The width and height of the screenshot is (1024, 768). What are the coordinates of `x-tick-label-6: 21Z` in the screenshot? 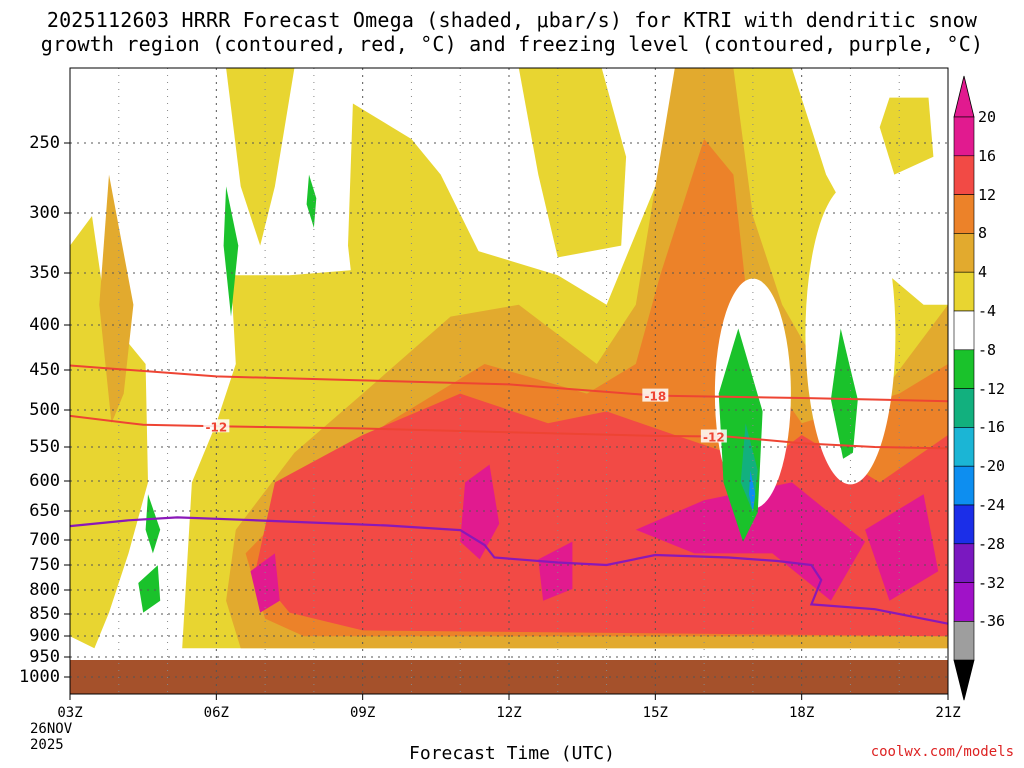 It's located at (948, 713).